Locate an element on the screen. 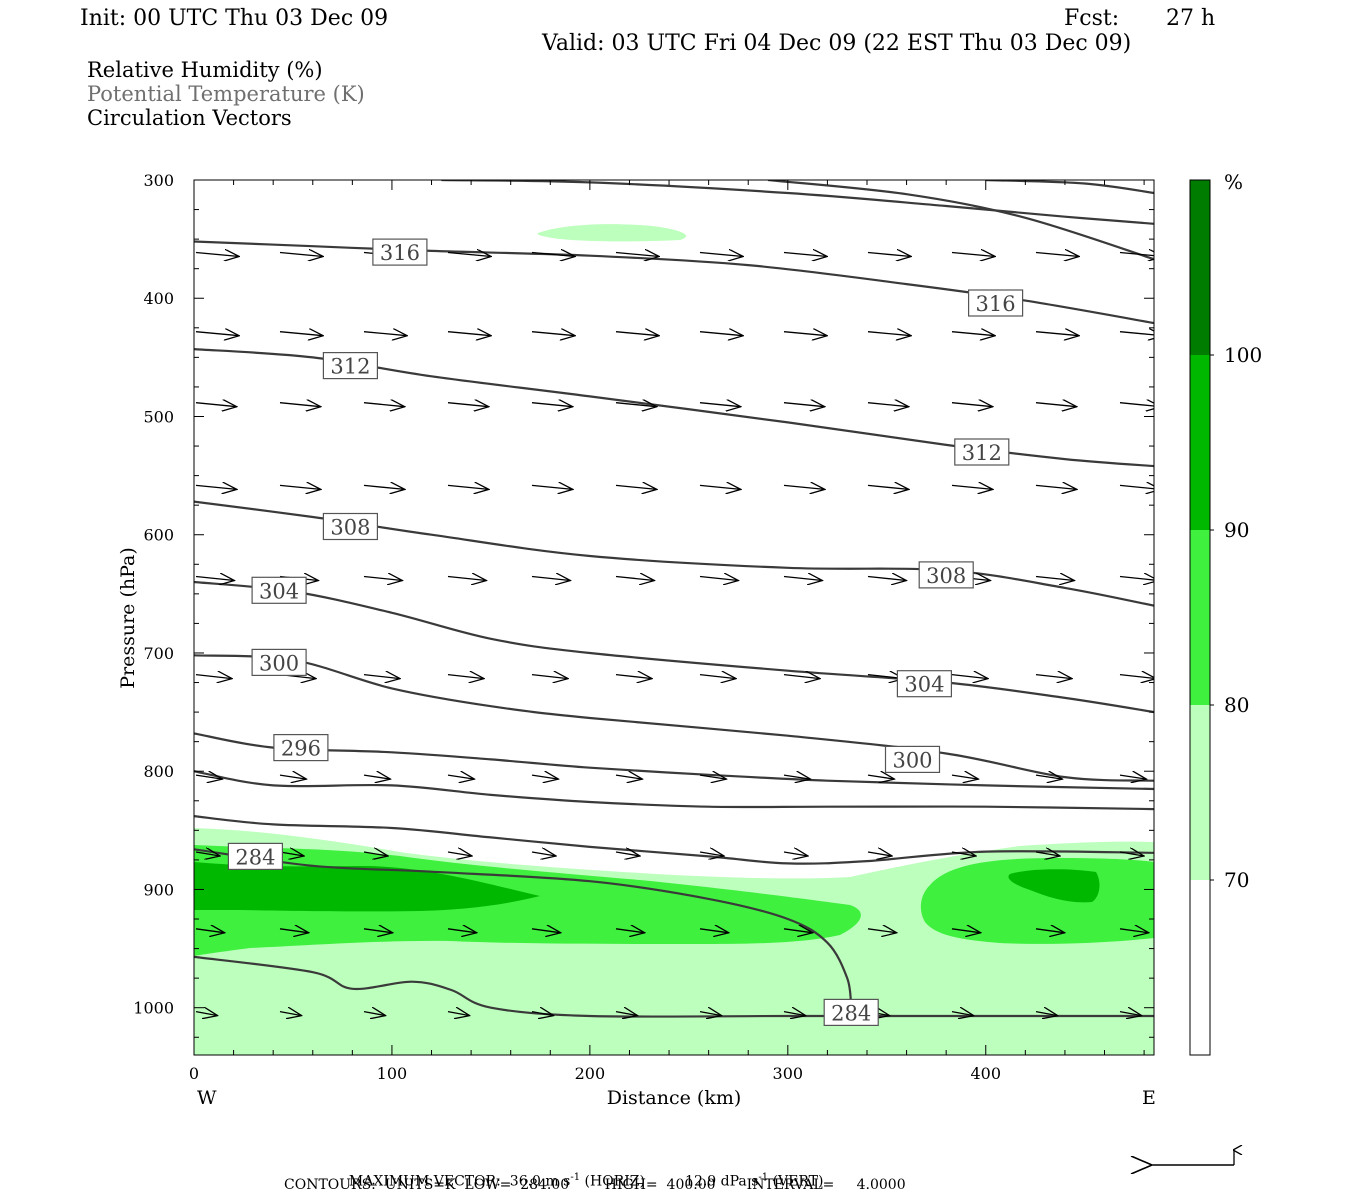 This screenshot has height=1200, width=1350. reference-vector is located at coordinates (1193, 1157).